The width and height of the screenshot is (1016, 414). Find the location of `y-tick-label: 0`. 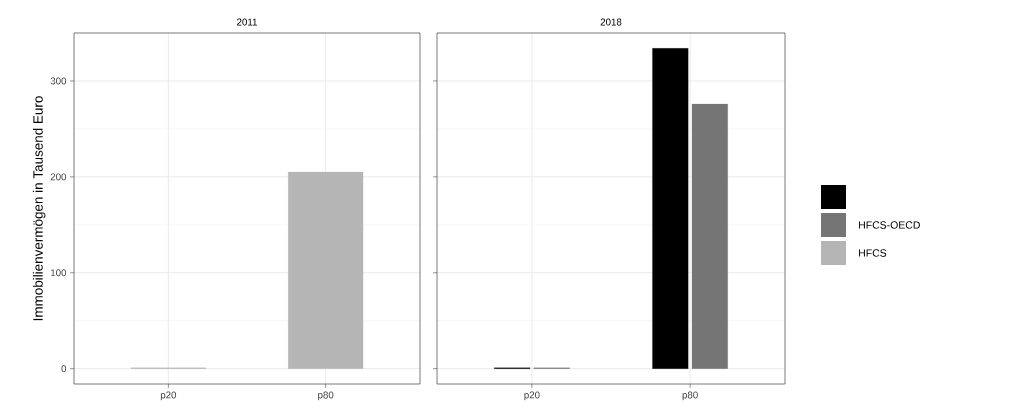

y-tick-label: 0 is located at coordinates (64, 369).